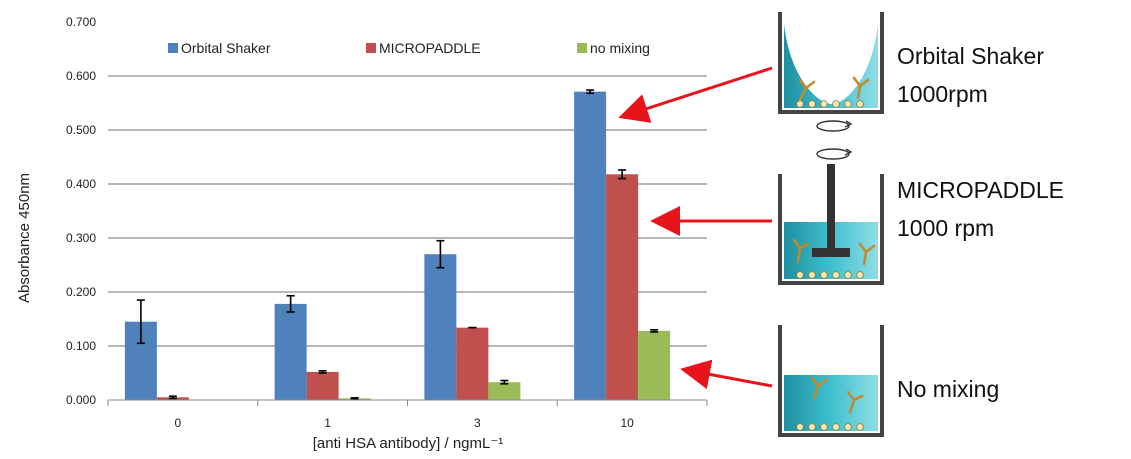  I want to click on orbital-label-line2: 1000rpm, so click(942, 94).